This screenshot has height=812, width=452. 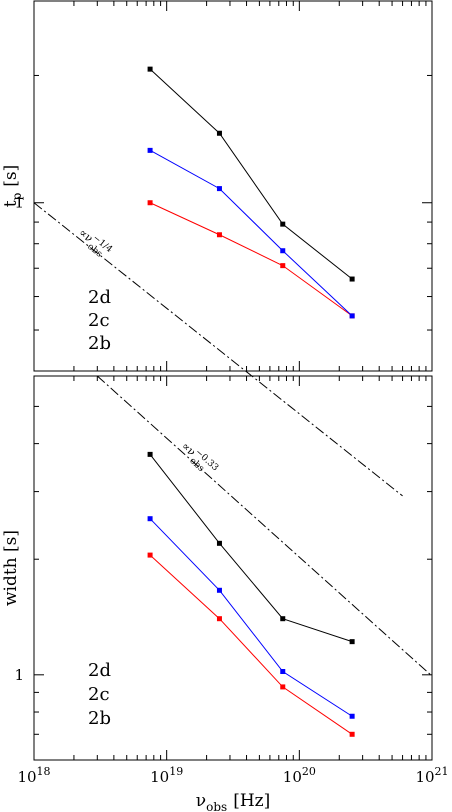 What do you see at coordinates (11, 568) in the screenshot?
I see `y-axis-label: width [s]` at bounding box center [11, 568].